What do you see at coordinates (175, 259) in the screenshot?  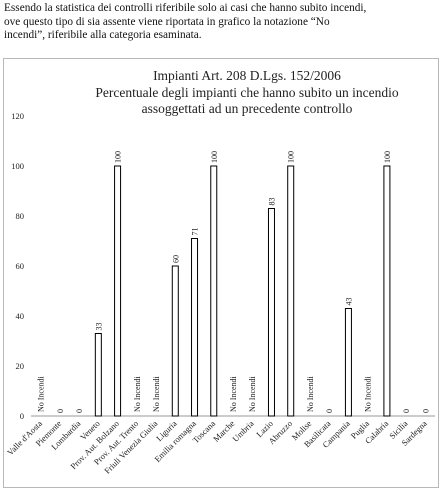 I see `data-label: 60` at bounding box center [175, 259].